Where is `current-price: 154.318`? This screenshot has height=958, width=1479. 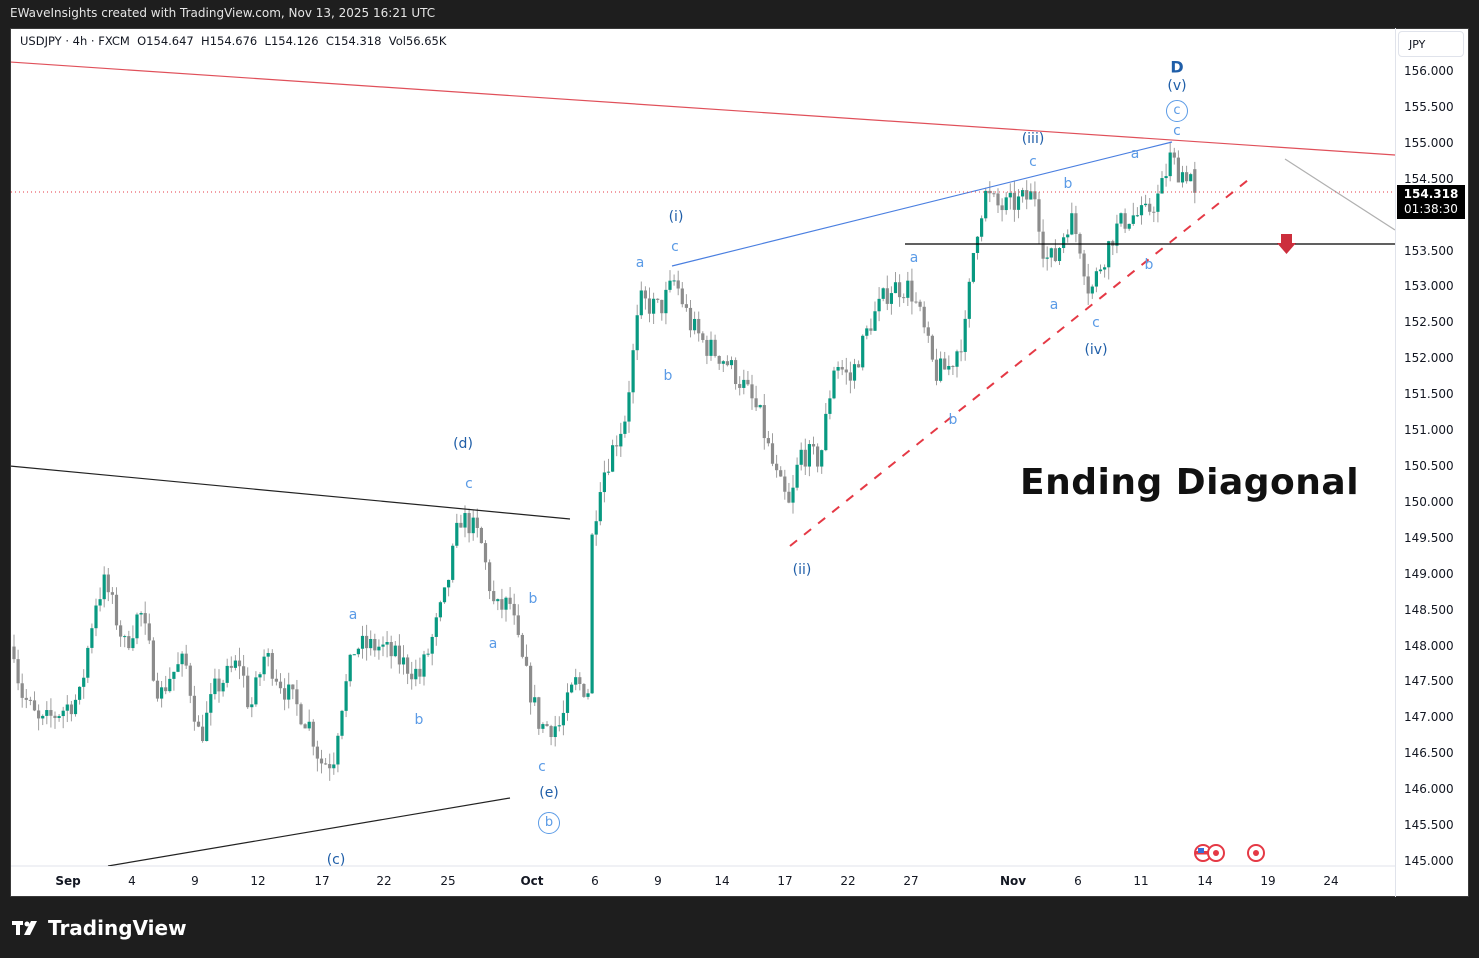
current-price: 154.318 is located at coordinates (1431, 194).